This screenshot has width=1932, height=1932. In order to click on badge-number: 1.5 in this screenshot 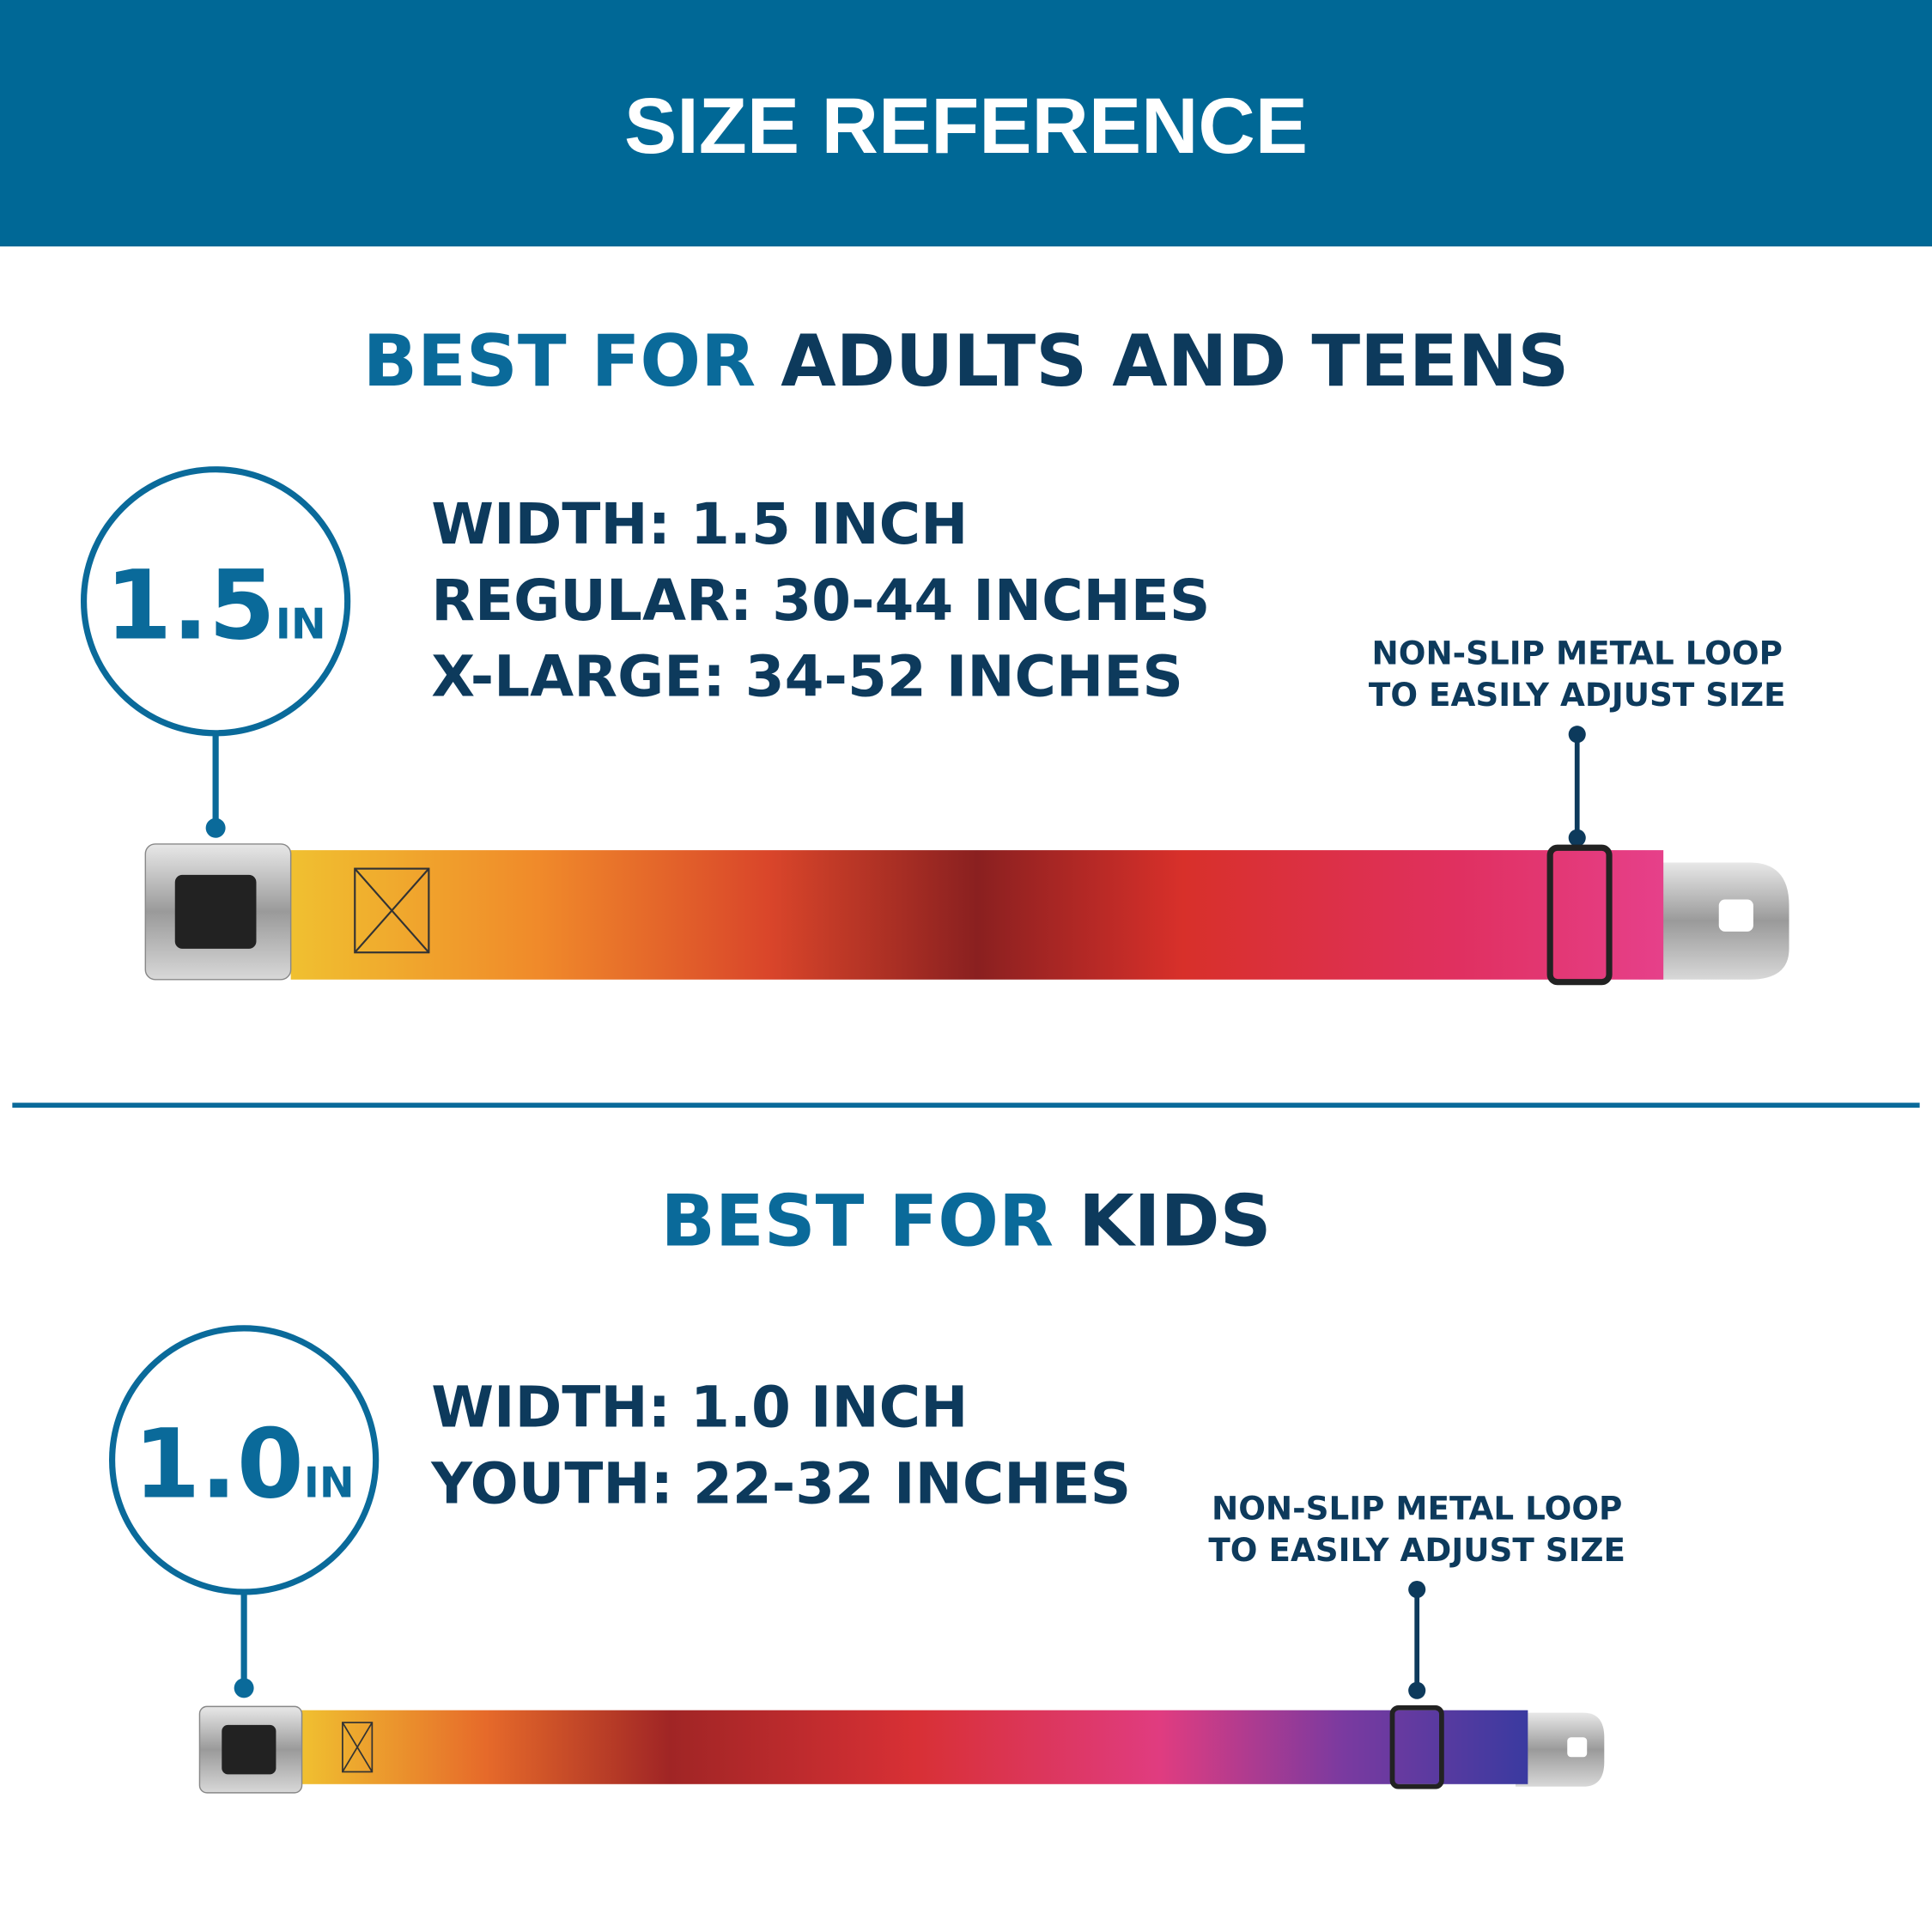, I will do `click(191, 605)`.